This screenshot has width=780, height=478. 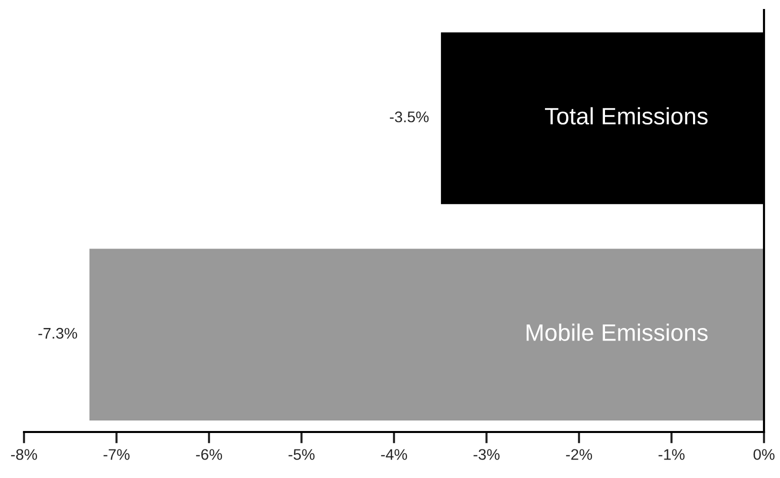 I want to click on x-tick-label: -6%, so click(x=209, y=454).